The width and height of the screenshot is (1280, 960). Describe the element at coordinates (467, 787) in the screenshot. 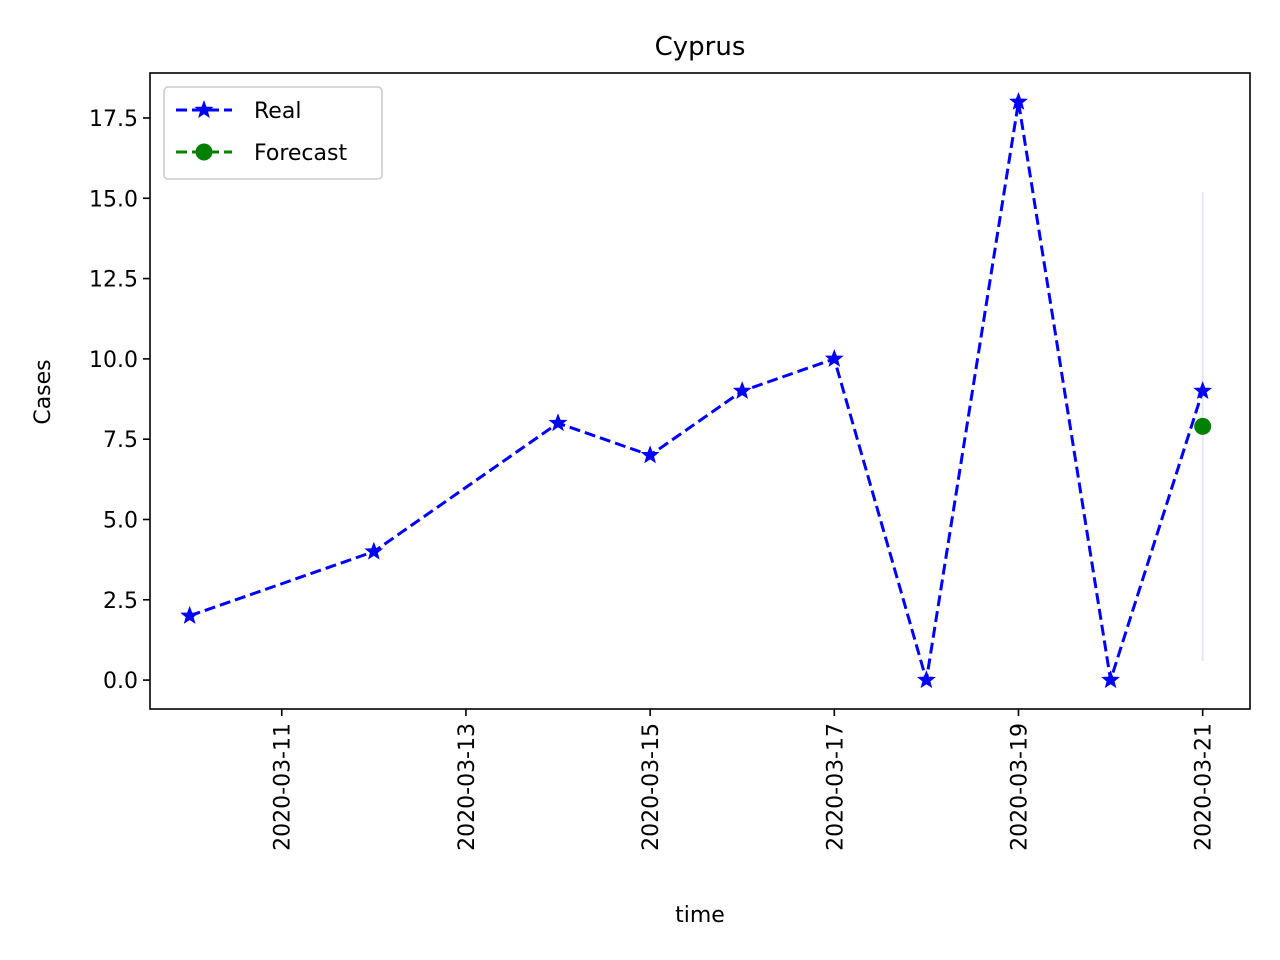

I see `x-tick-label: 2020-03-13` at that location.